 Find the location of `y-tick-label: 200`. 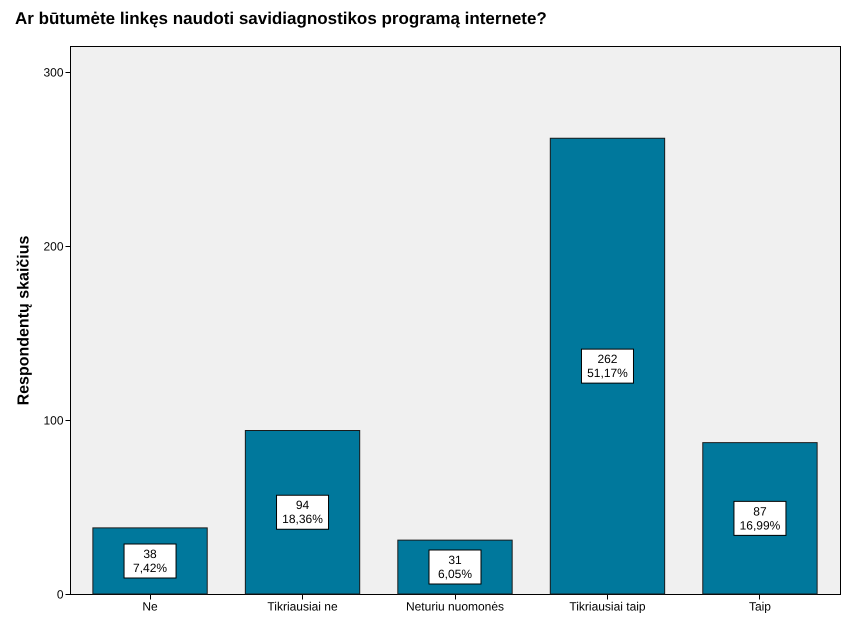

y-tick-label: 200 is located at coordinates (53, 247).